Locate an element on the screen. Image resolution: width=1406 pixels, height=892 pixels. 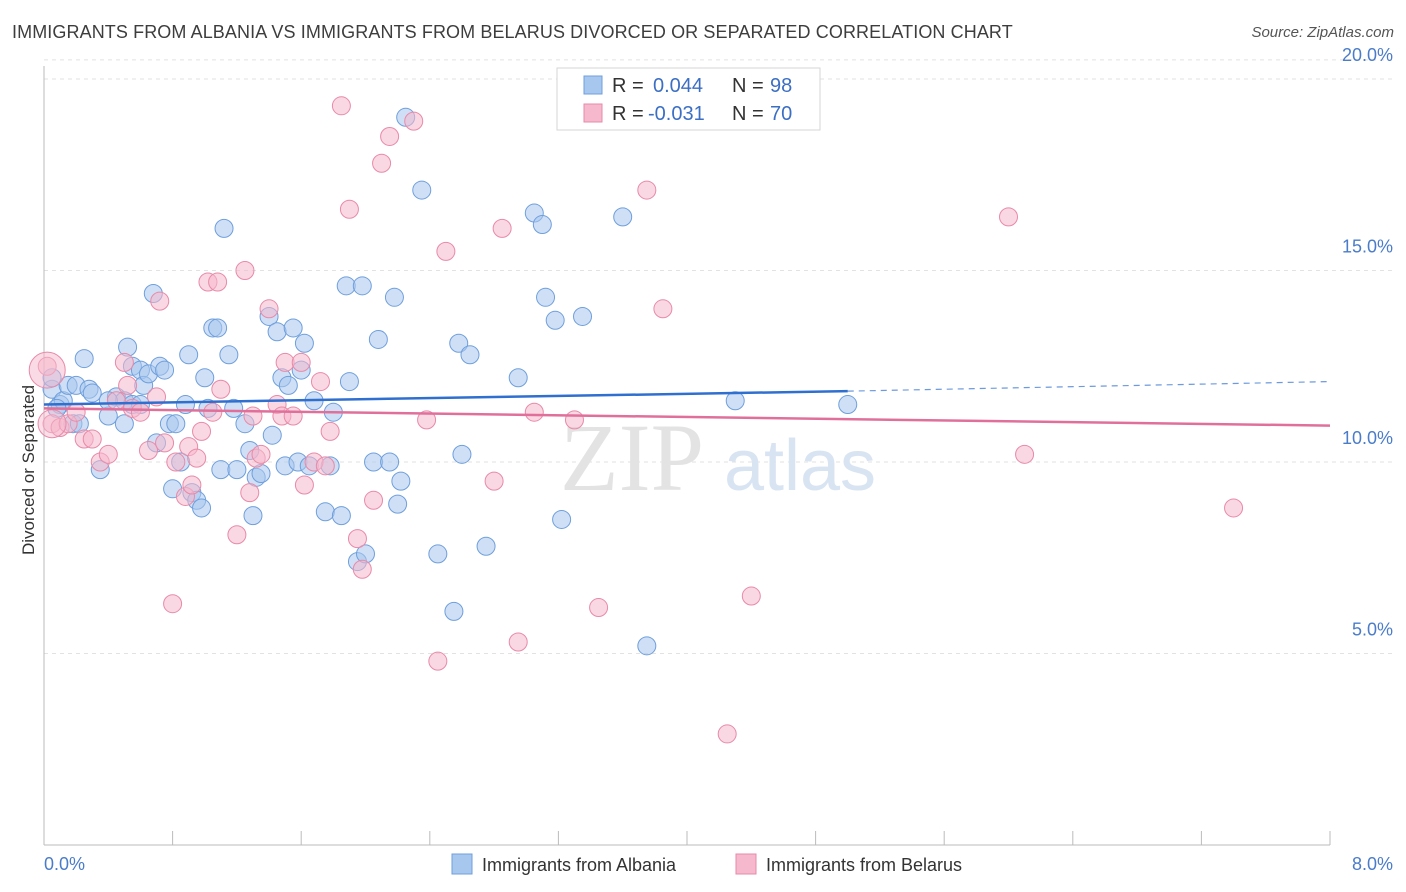
trend-line-belarus is located at coordinates (687, 417).